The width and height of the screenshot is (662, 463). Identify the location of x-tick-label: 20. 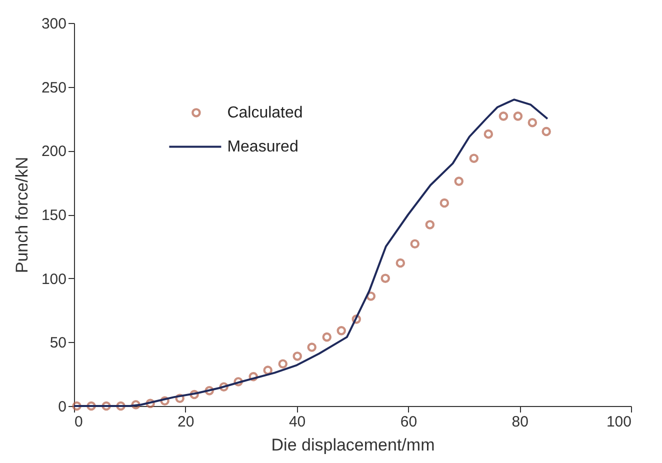
(186, 422).